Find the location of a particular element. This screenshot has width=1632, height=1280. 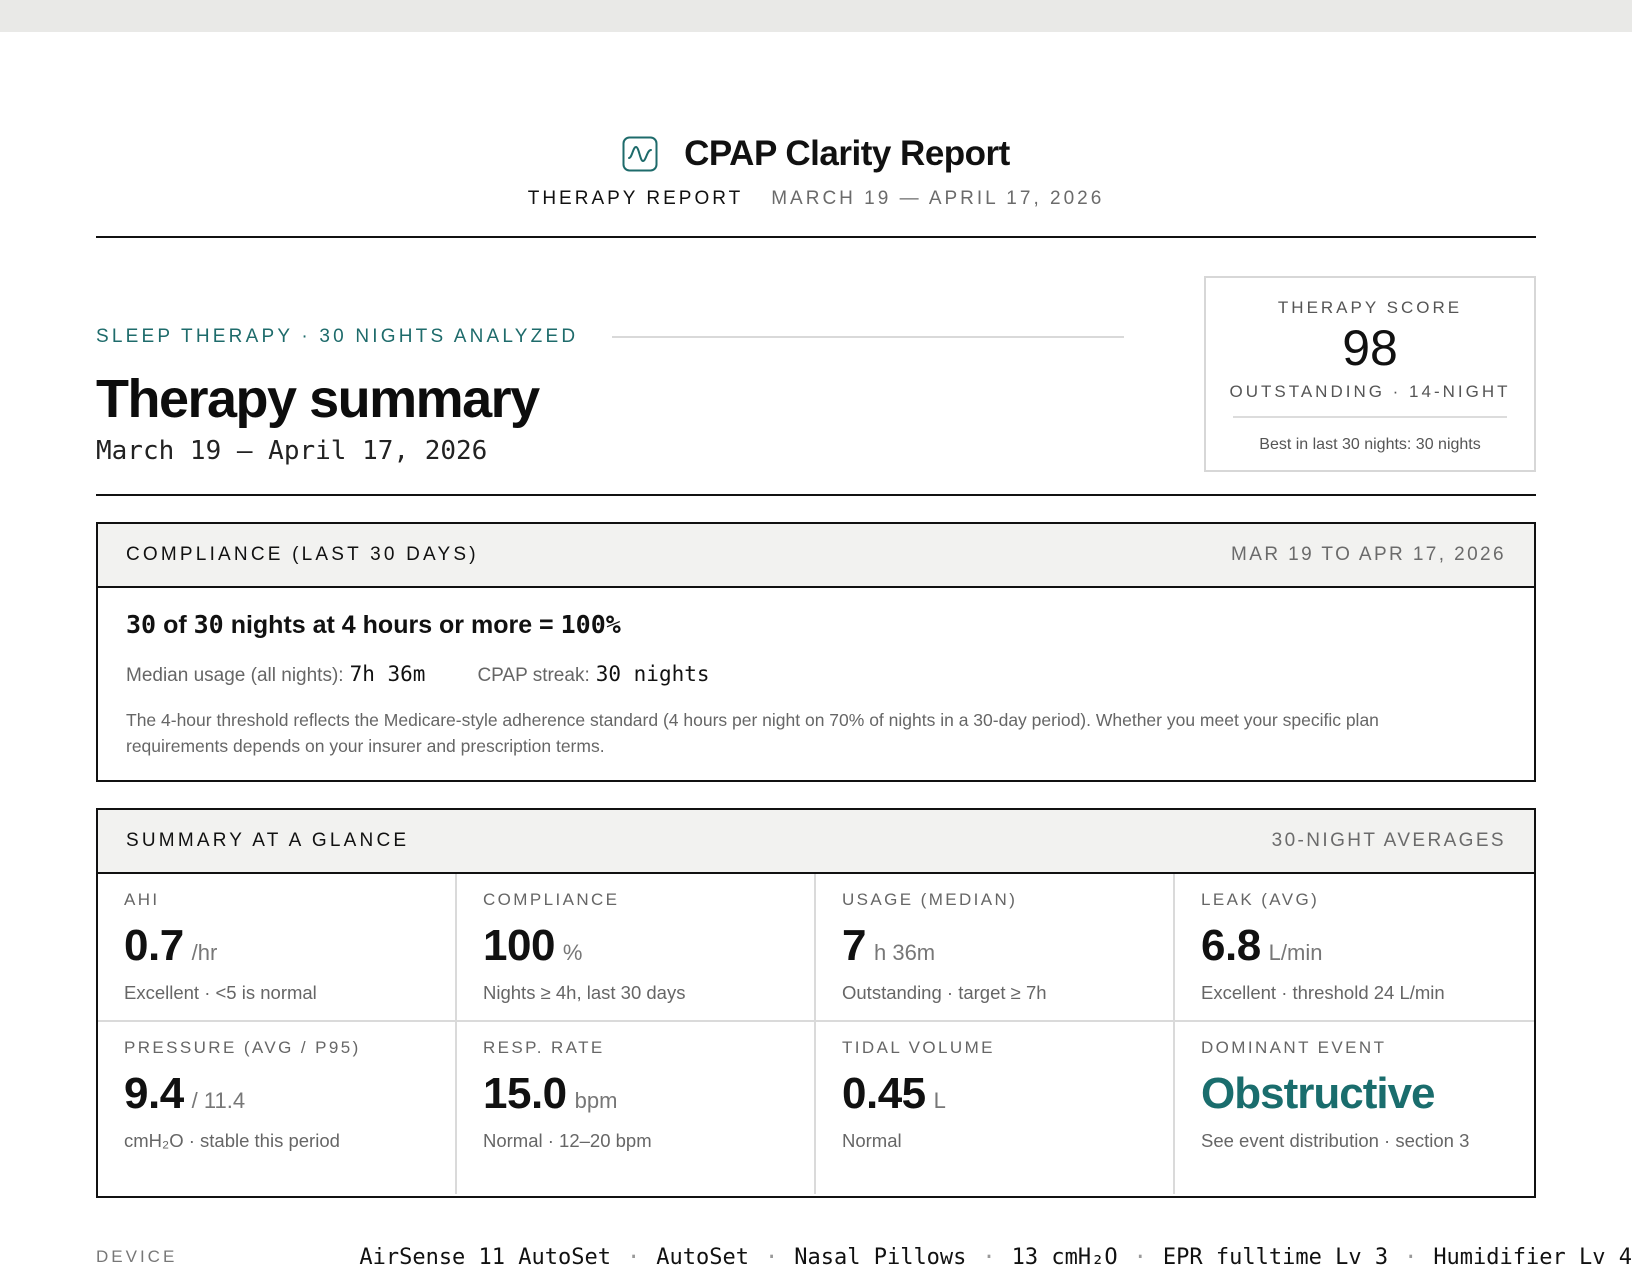

score-best: Best in last 30 nights: 30 nights is located at coordinates (1370, 444).